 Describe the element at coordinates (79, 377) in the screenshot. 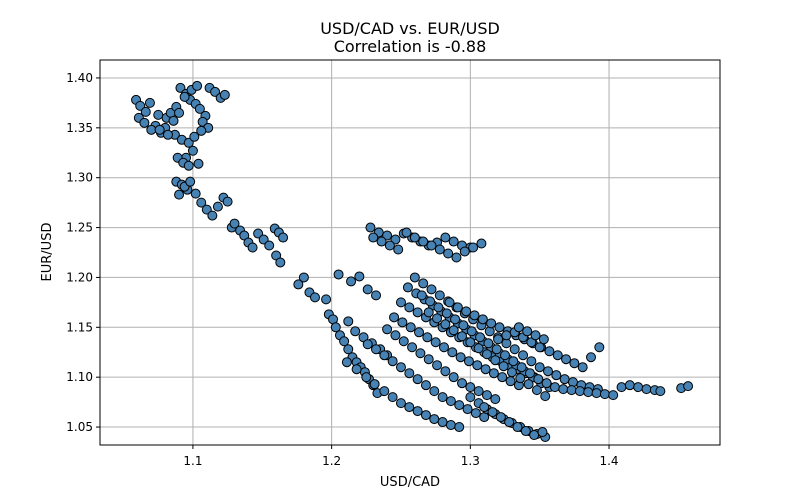

I see `y-tick-label: 1.10` at that location.